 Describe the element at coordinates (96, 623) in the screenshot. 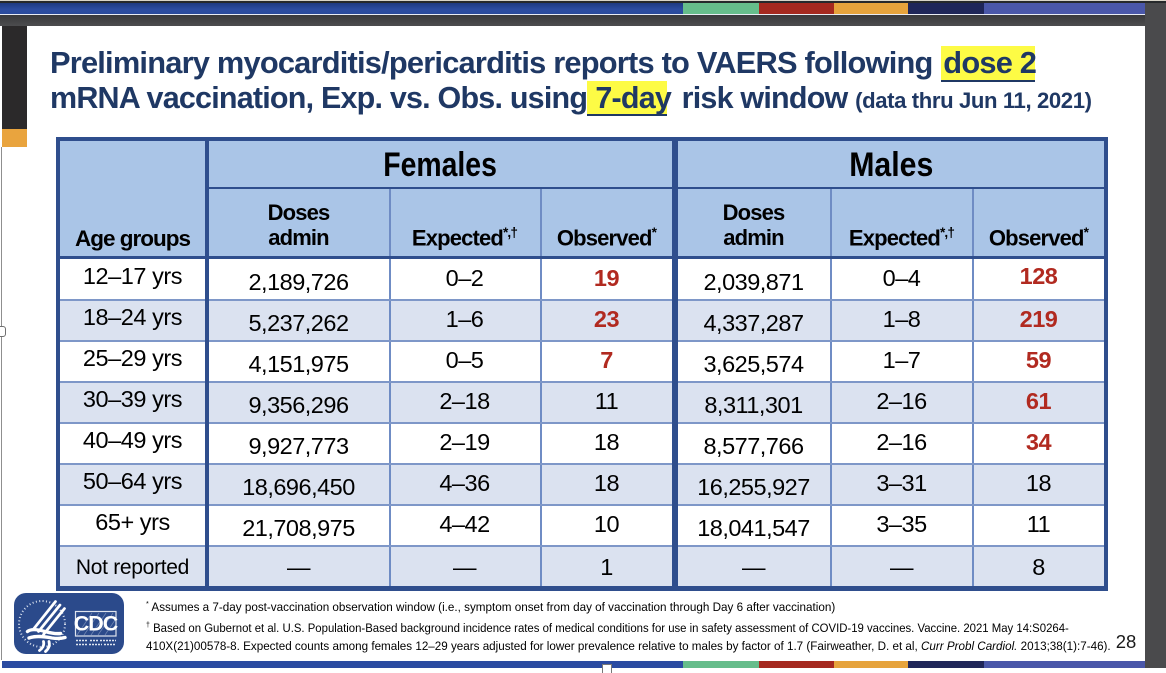

I see `svg-text: CDC` at that location.